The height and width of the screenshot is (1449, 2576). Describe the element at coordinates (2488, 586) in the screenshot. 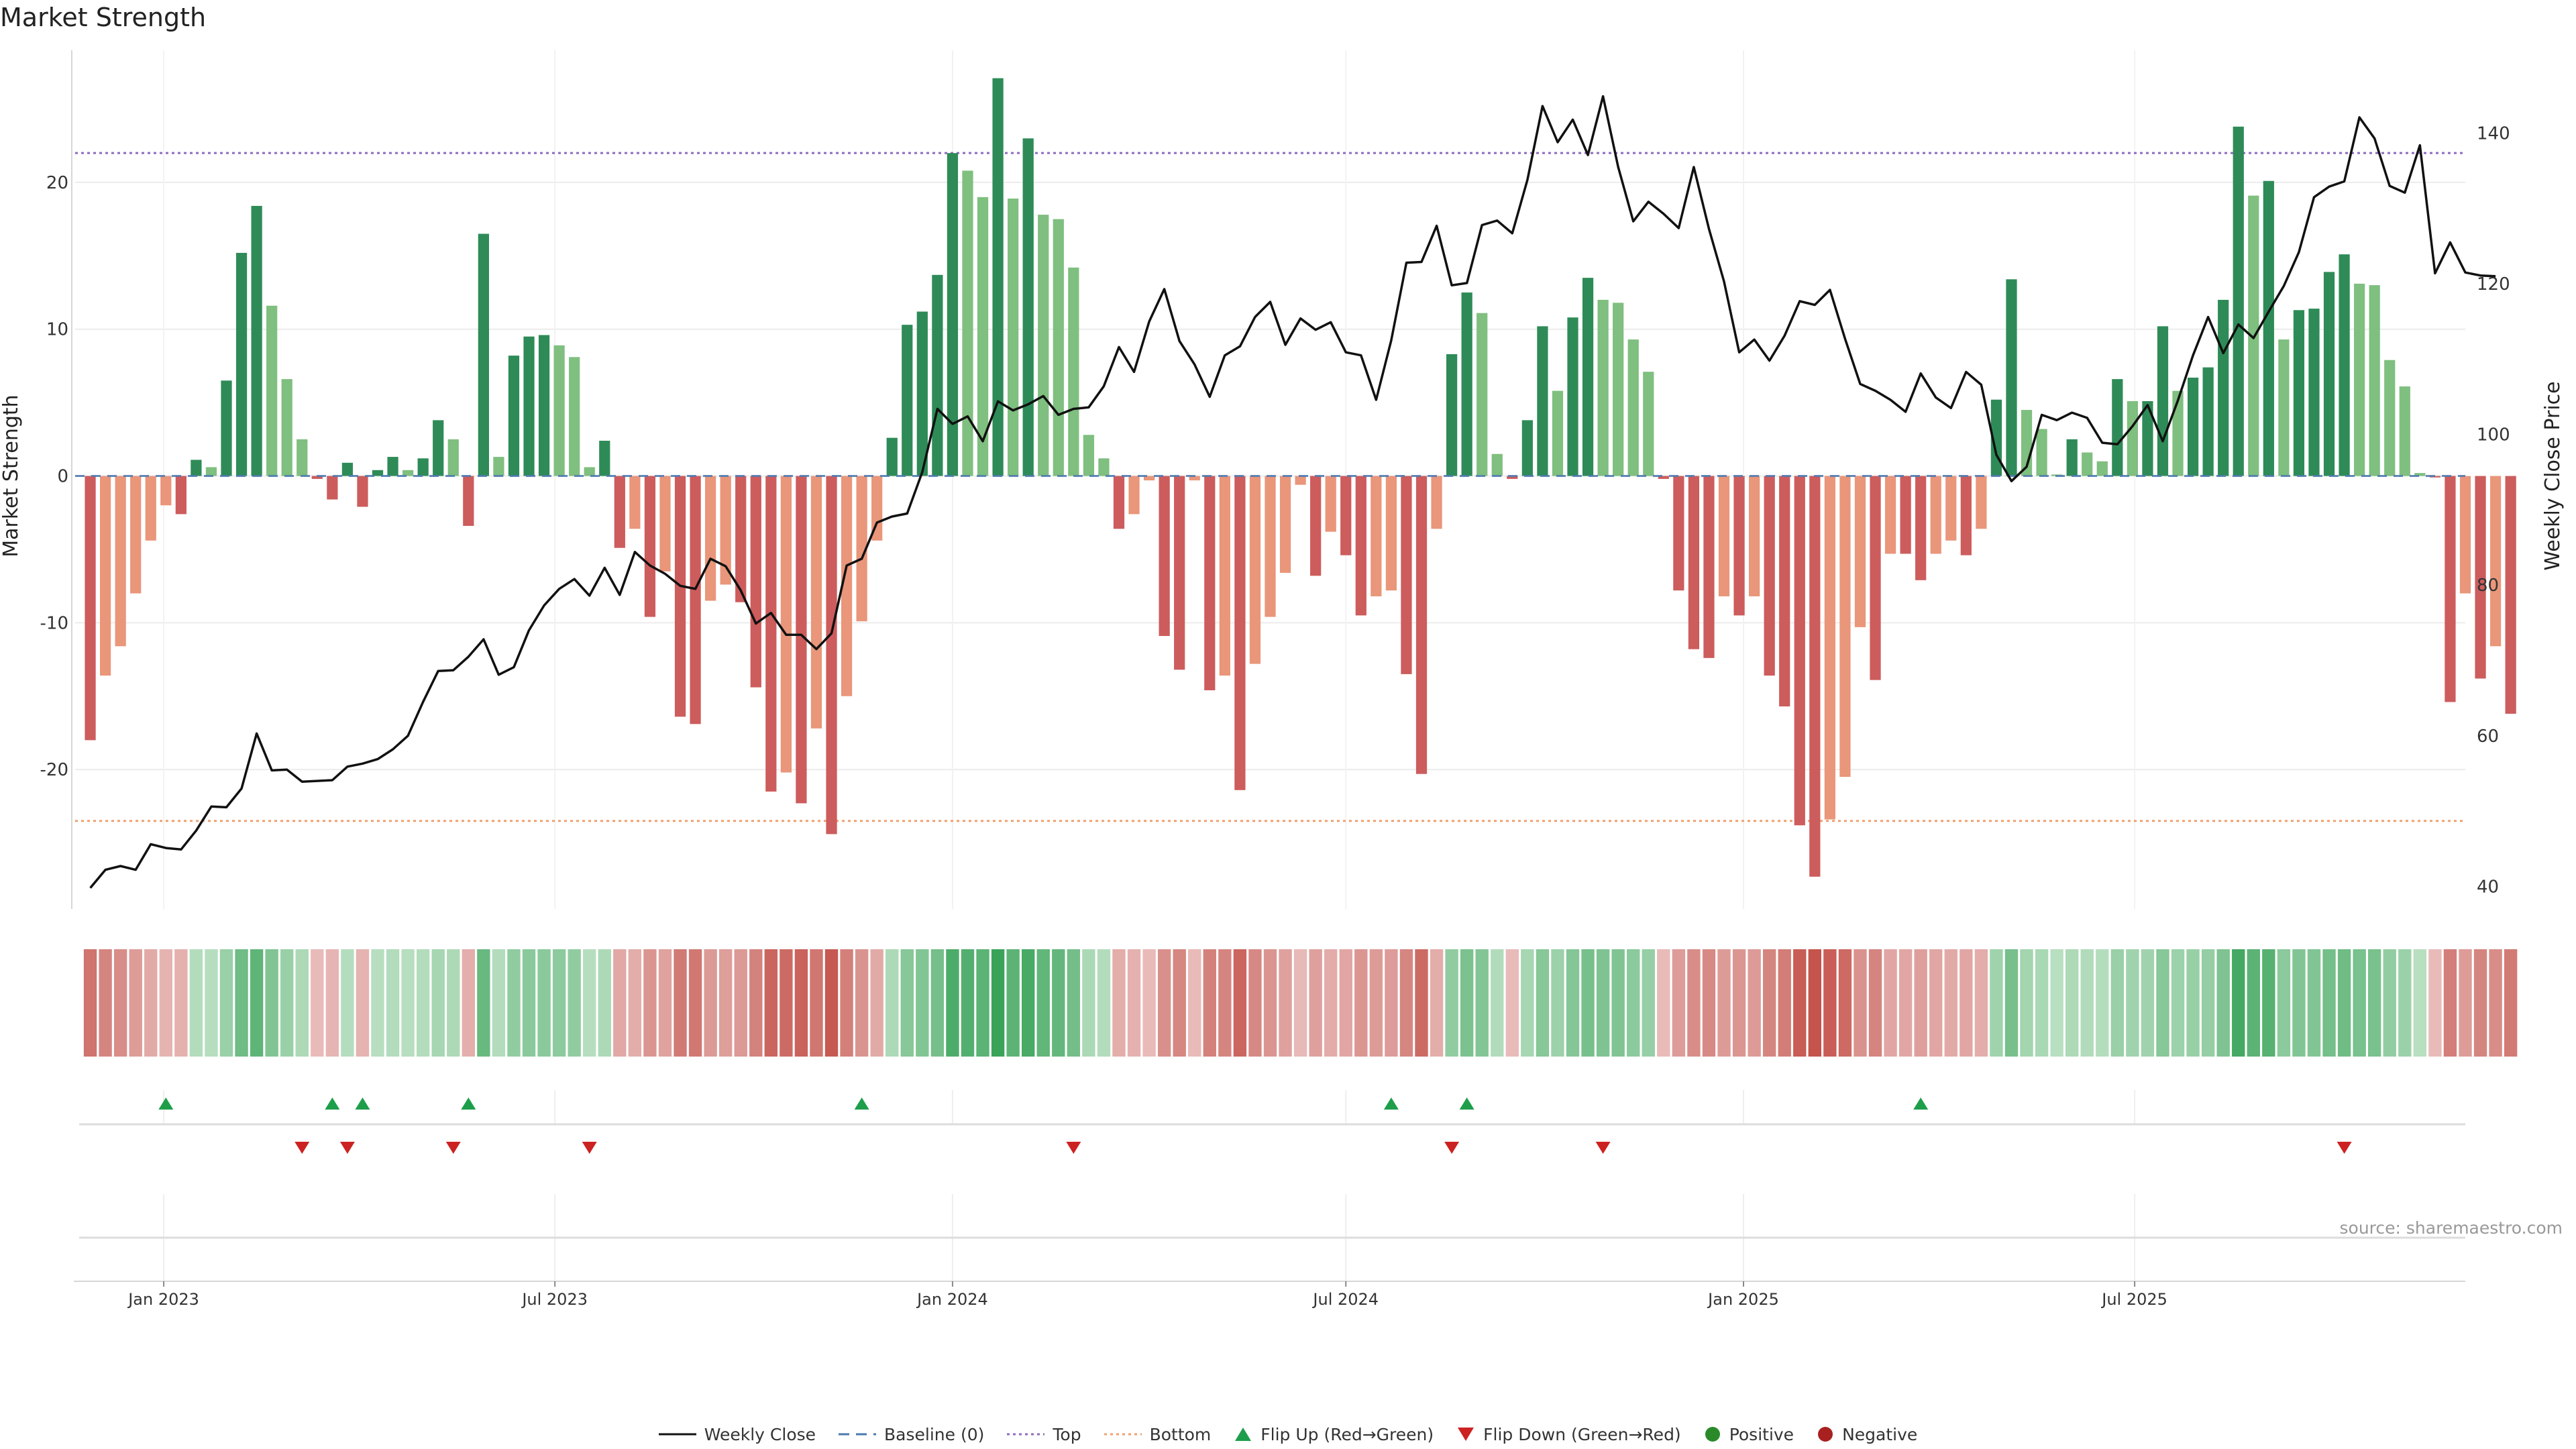

I see `y-right-tick-label: 80` at that location.